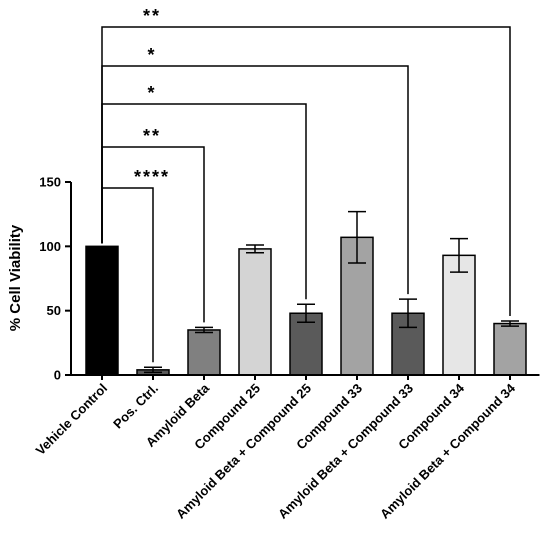 The height and width of the screenshot is (548, 550). What do you see at coordinates (55, 279) in the screenshot?
I see `y-ticks-layer: 0 50 100 150` at bounding box center [55, 279].